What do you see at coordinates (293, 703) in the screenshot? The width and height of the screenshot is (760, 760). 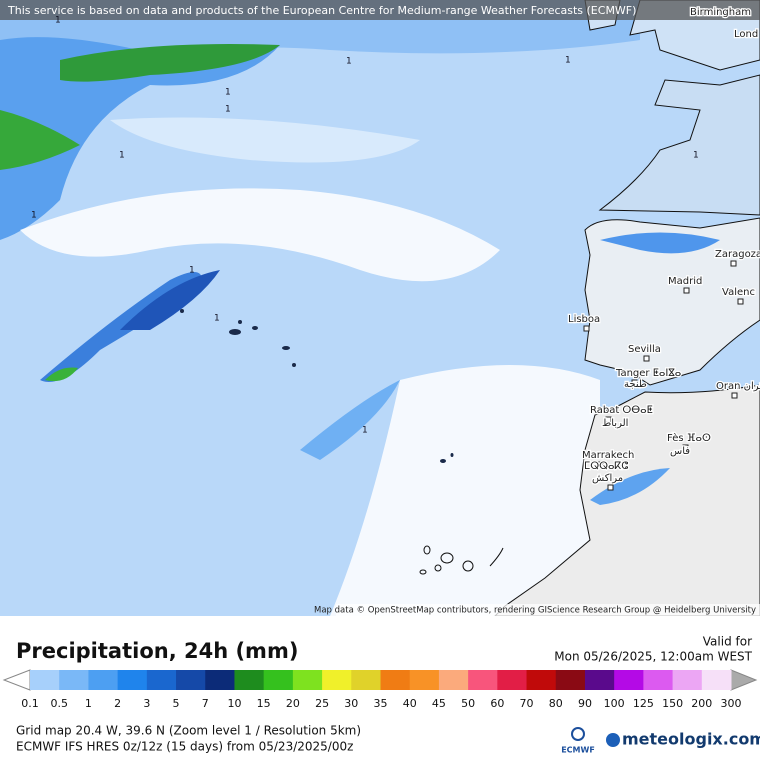 I see `scale-label: 20` at bounding box center [293, 703].